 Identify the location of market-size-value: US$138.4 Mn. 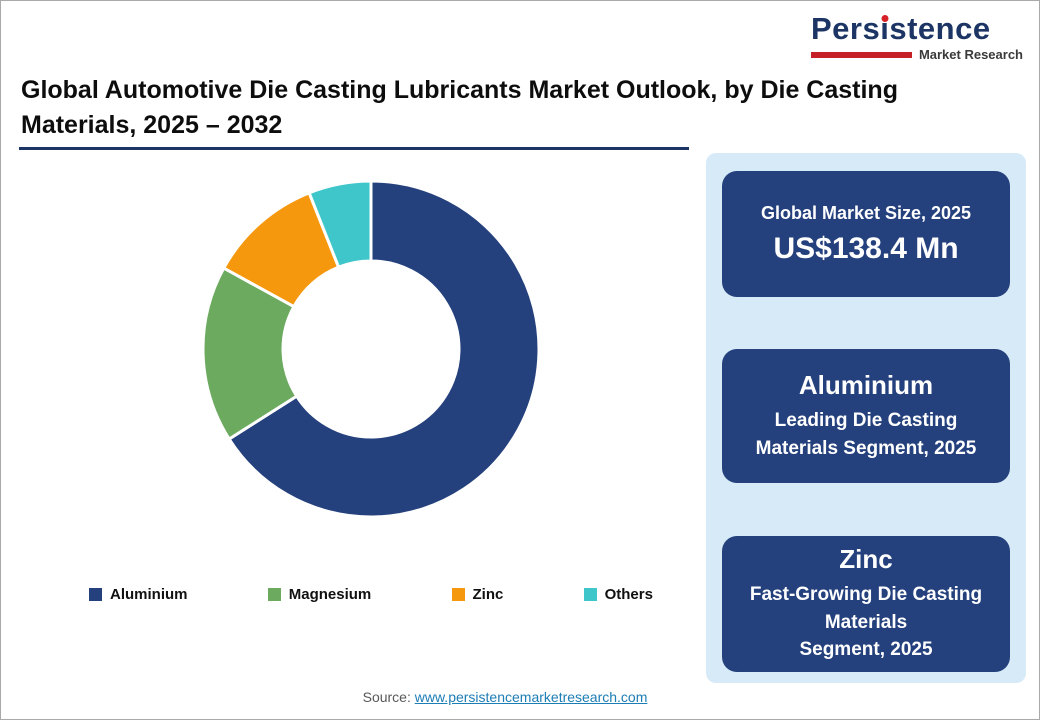
(866, 248).